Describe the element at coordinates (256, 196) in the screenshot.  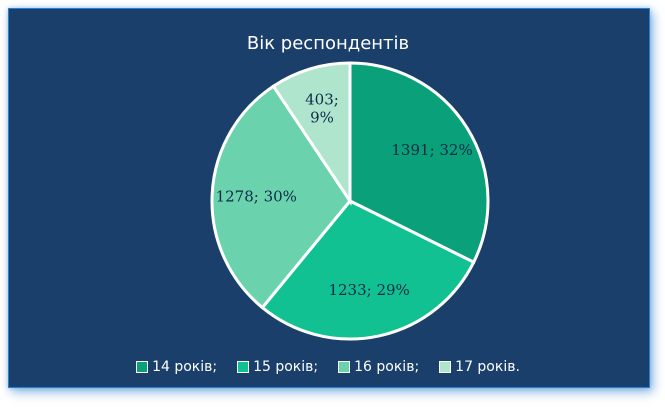
I see `data-label-2: 1278; 30%` at that location.